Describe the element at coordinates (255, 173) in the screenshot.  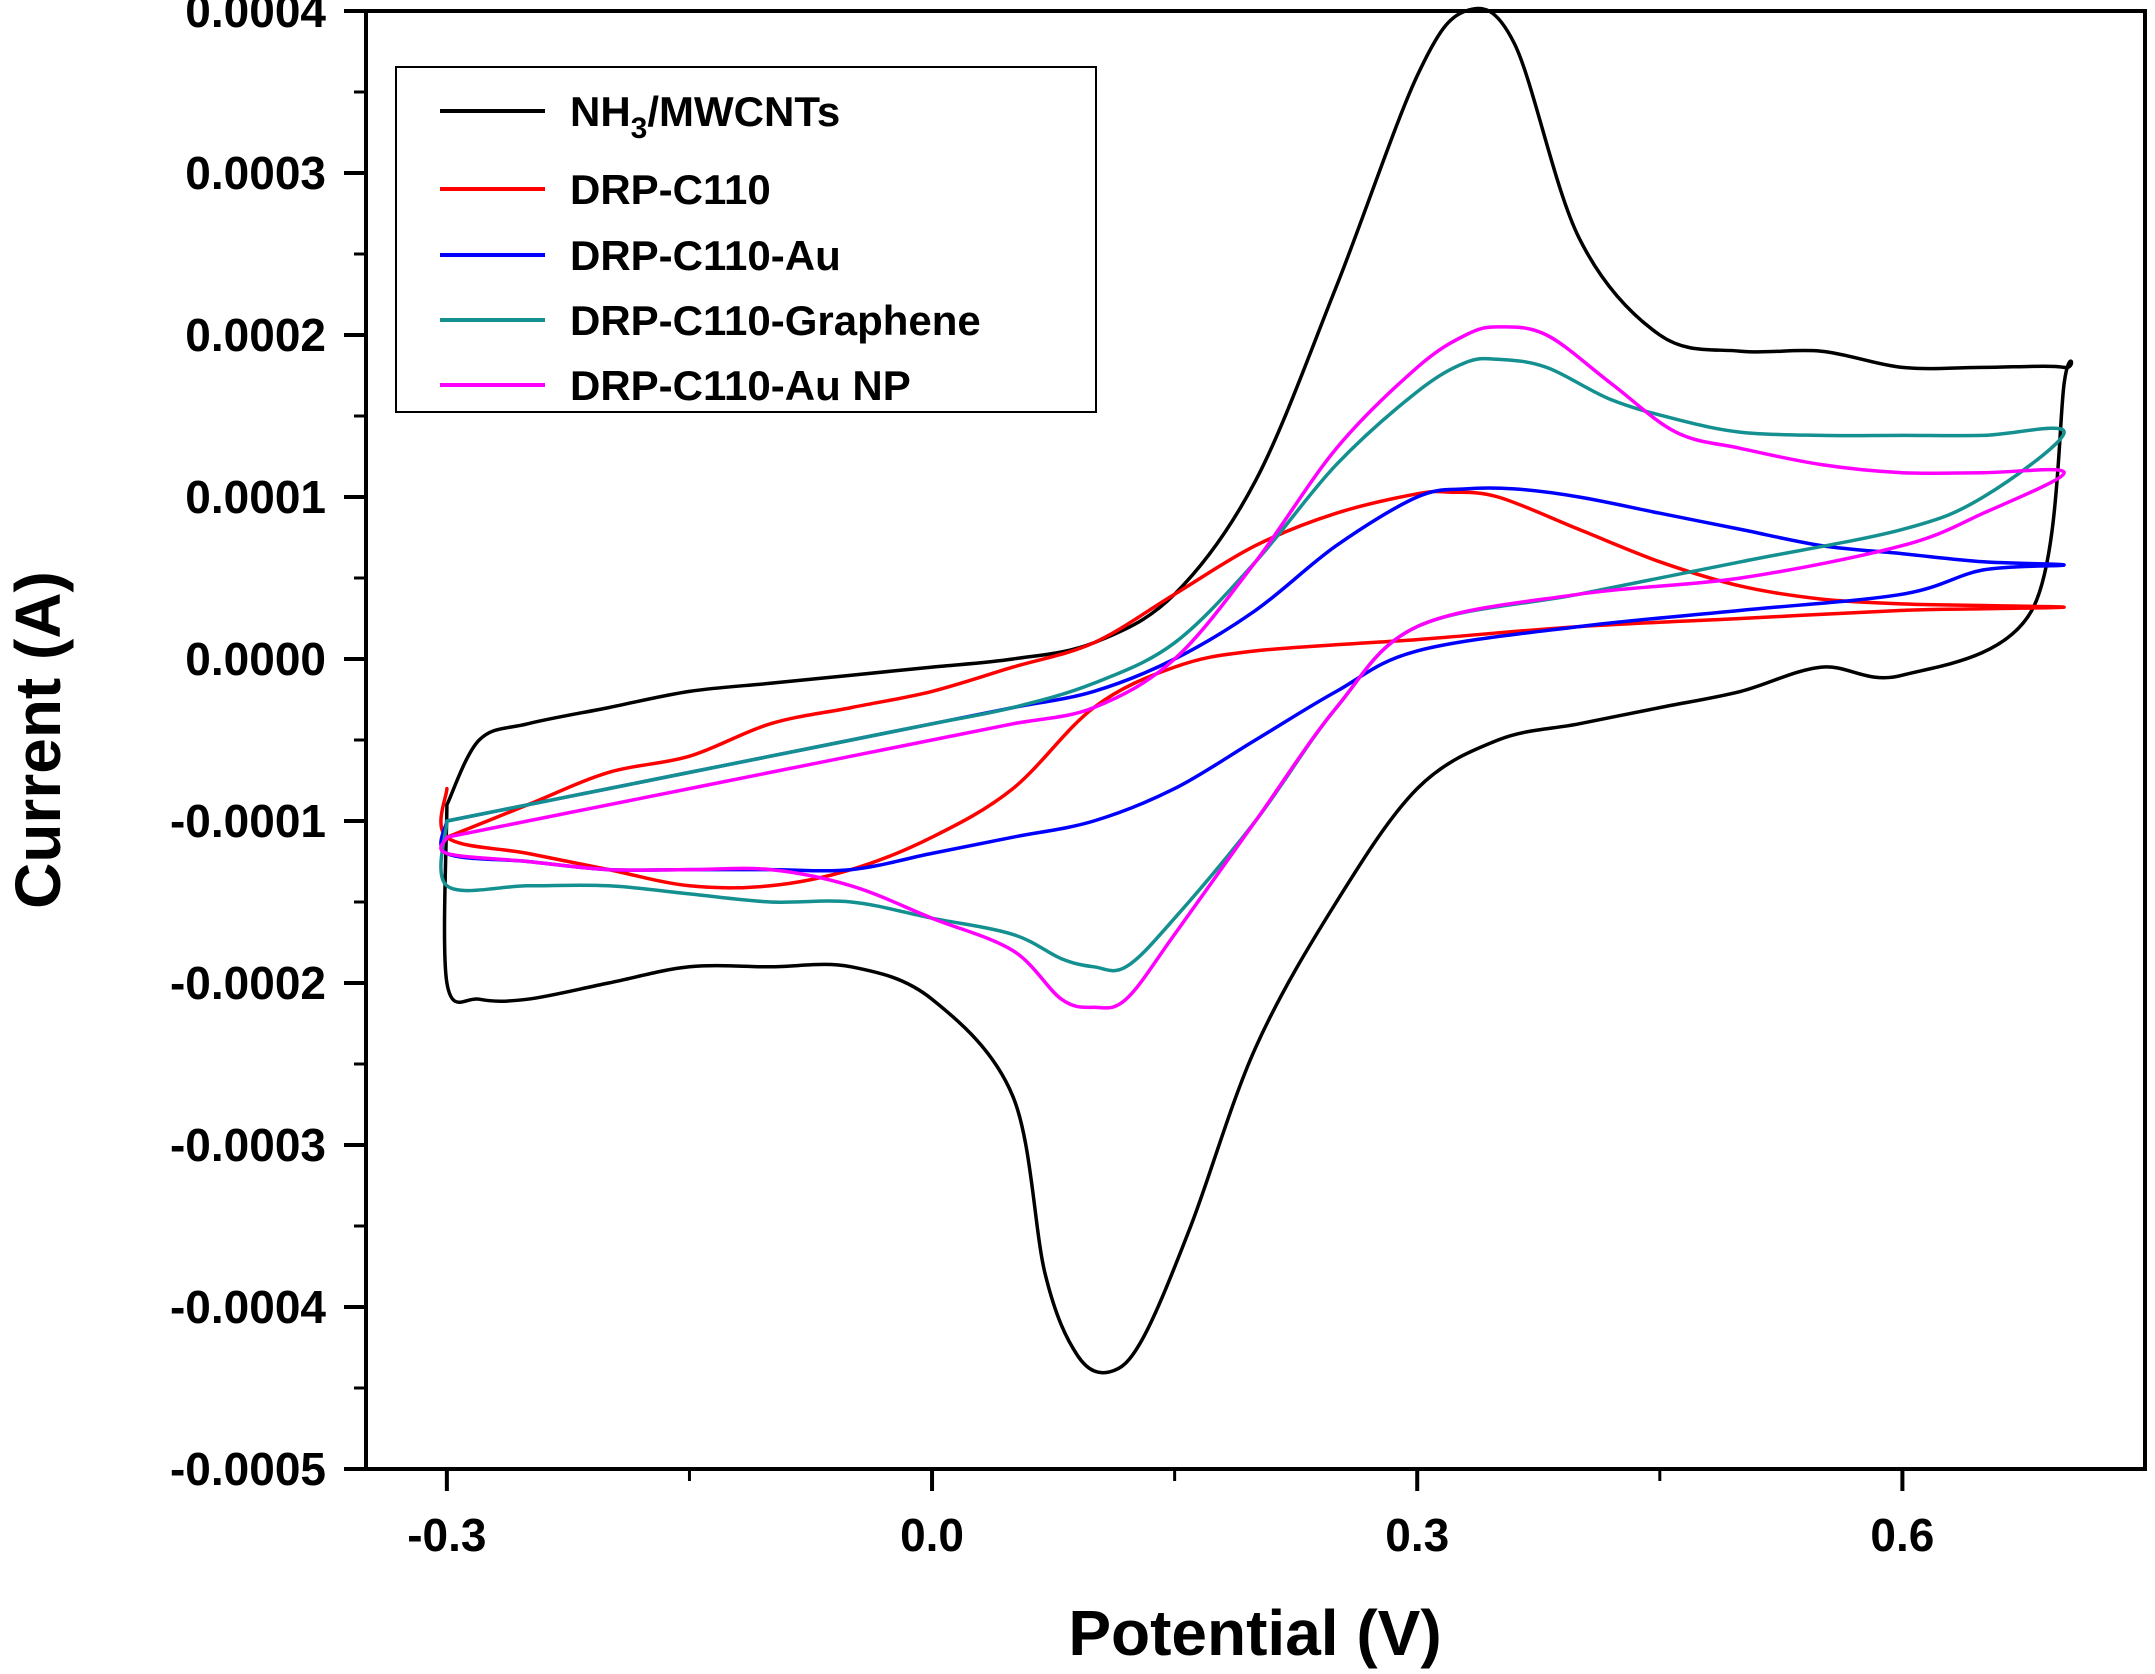
I see `y-tick-label: 0.0003` at that location.